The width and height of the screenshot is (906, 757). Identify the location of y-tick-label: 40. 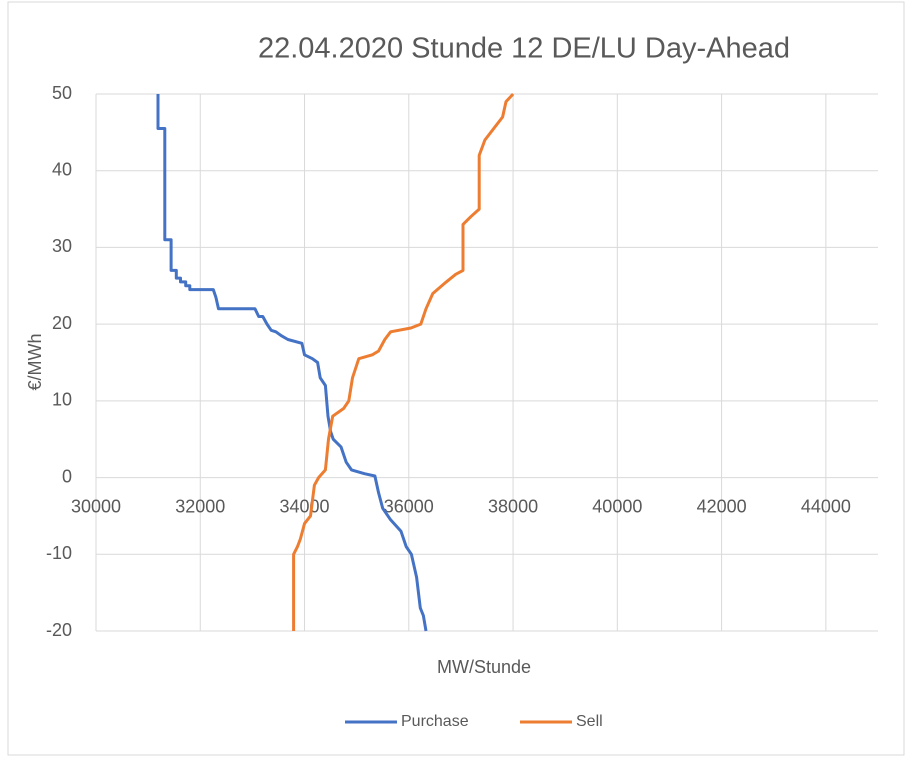
(62, 169).